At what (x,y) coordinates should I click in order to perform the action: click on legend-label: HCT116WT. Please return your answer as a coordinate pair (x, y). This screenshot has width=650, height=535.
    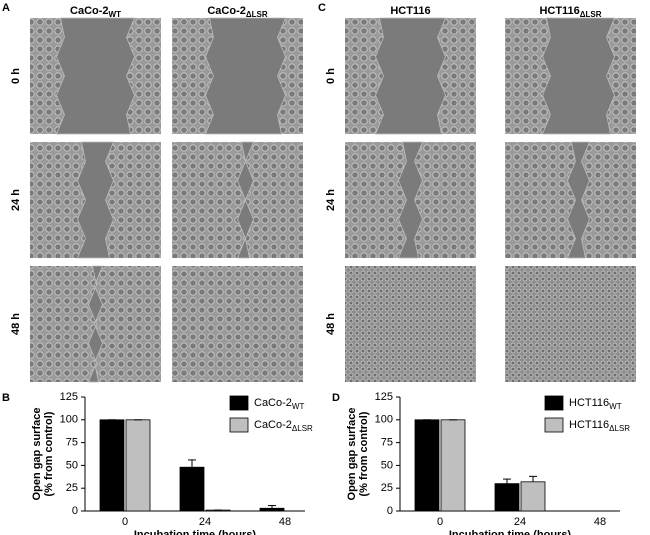
    Looking at the image, I should click on (595, 404).